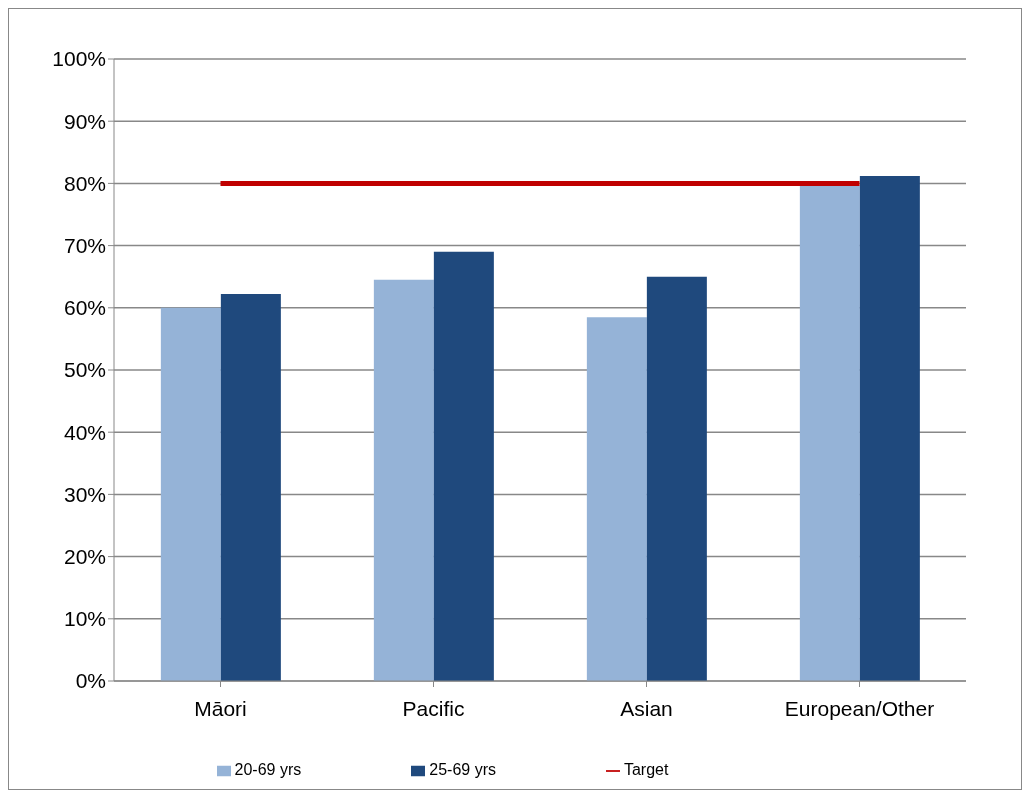  Describe the element at coordinates (646, 769) in the screenshot. I see `legend-label: Target` at that location.